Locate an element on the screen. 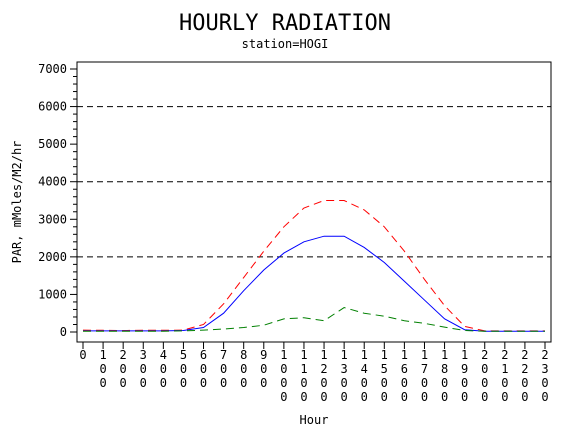 This screenshot has height=434, width=570. y-axis-label: PAR, mMoles/M2/hr is located at coordinates (17, 202).